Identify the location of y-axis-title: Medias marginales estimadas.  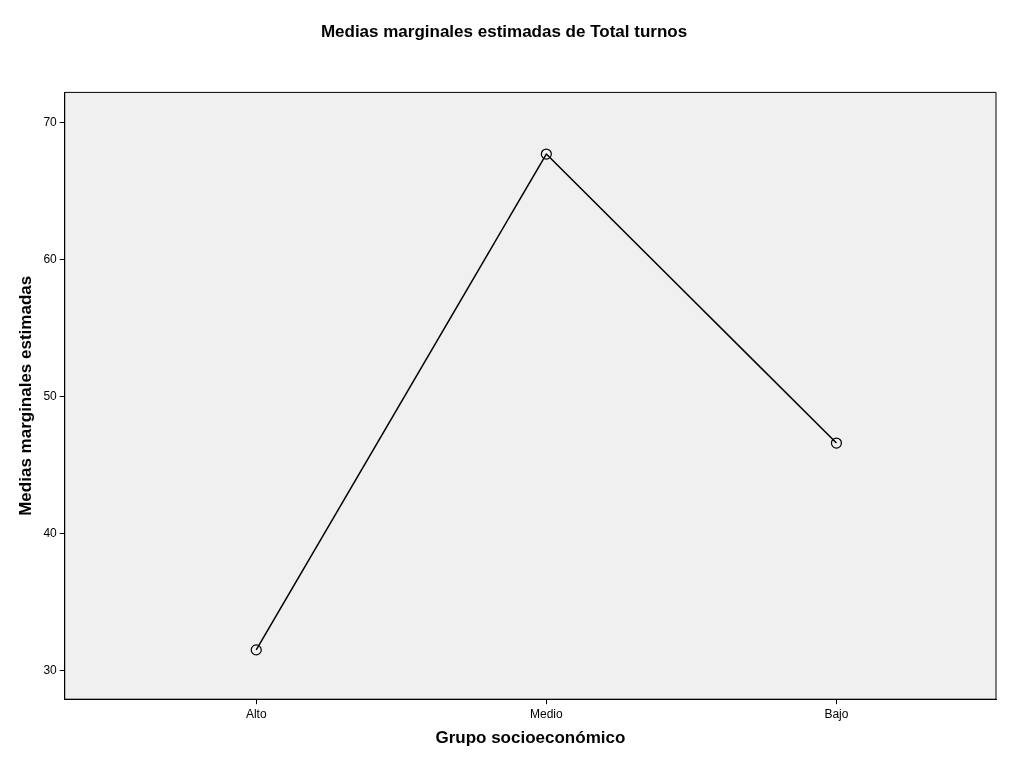
(25, 395).